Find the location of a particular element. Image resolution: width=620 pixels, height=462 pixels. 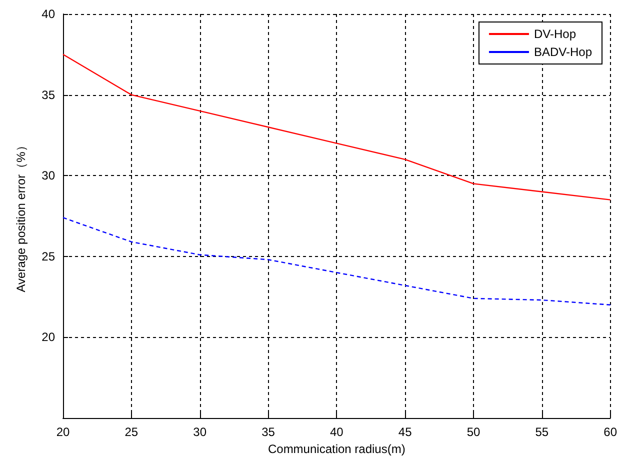

y-tick-label: 40 is located at coordinates (49, 14).